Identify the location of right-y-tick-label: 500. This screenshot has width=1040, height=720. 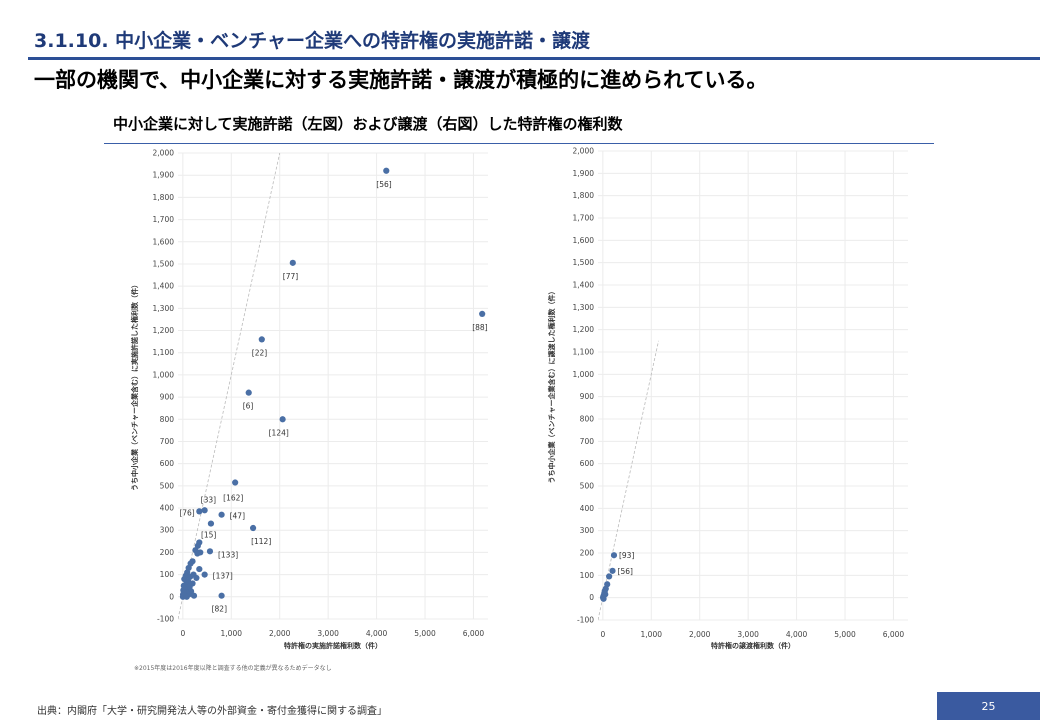
(587, 486).